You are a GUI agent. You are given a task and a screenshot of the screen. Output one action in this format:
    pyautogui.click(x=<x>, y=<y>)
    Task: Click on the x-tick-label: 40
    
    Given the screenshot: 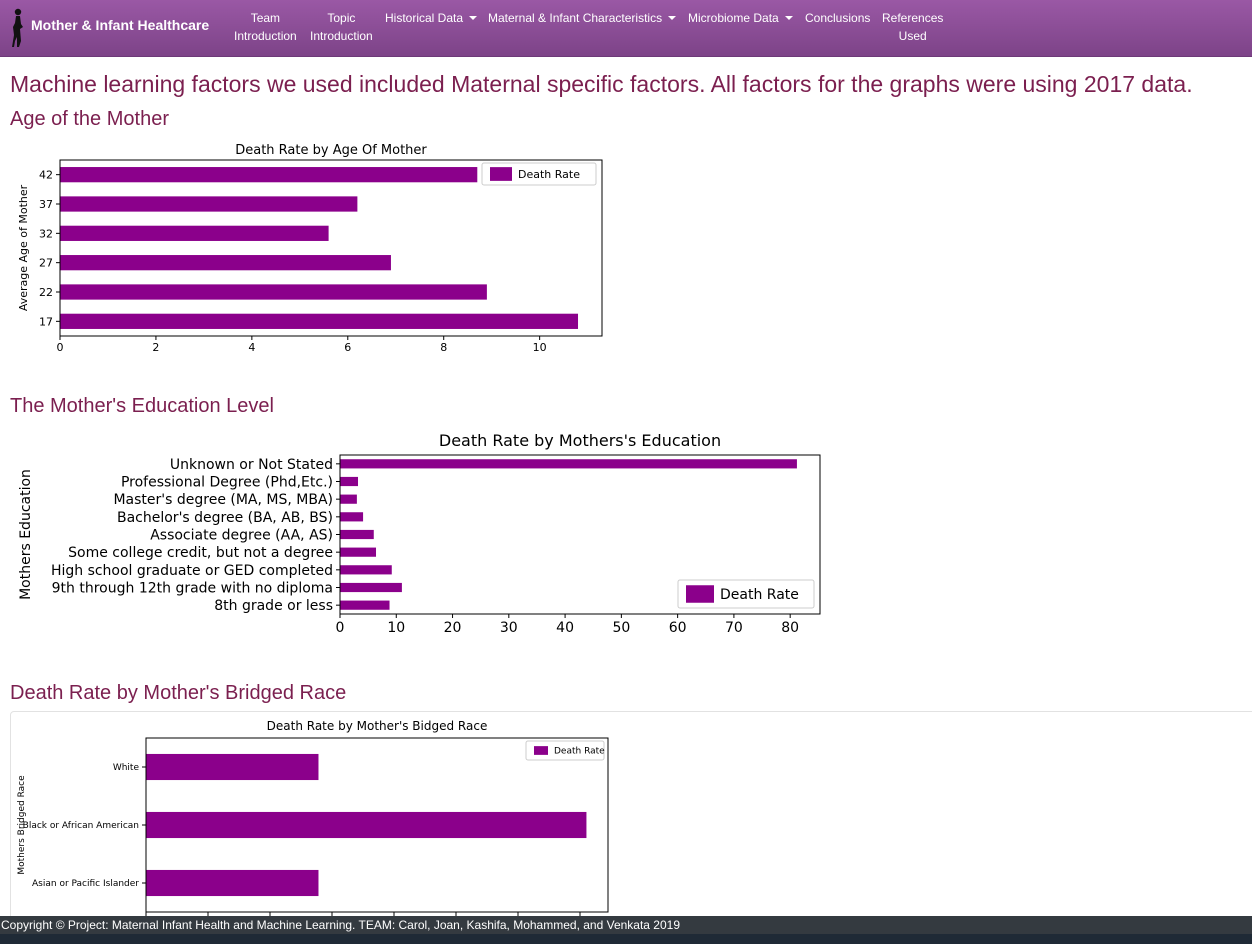 What is the action you would take?
    pyautogui.click(x=565, y=628)
    